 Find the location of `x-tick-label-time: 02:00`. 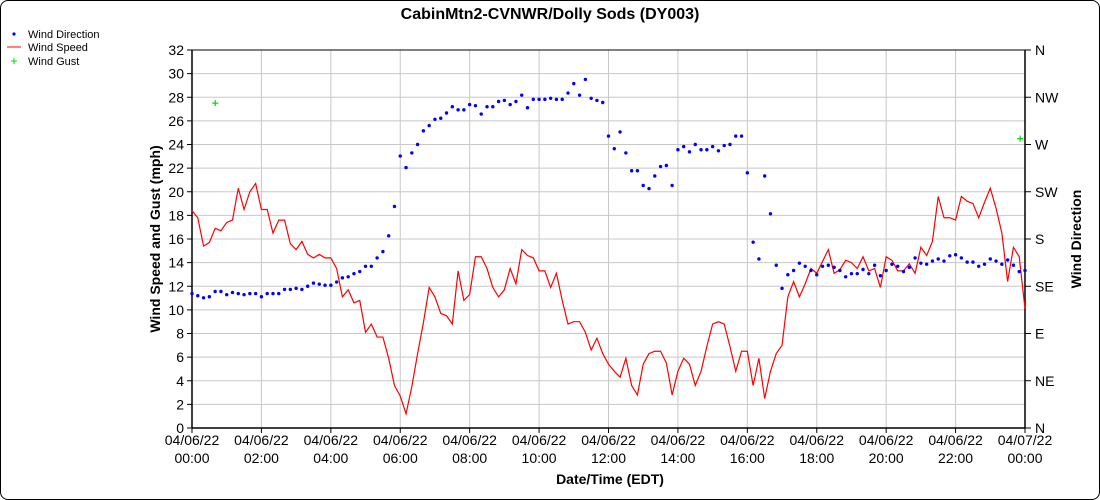

x-tick-label-time: 02:00 is located at coordinates (261, 458).